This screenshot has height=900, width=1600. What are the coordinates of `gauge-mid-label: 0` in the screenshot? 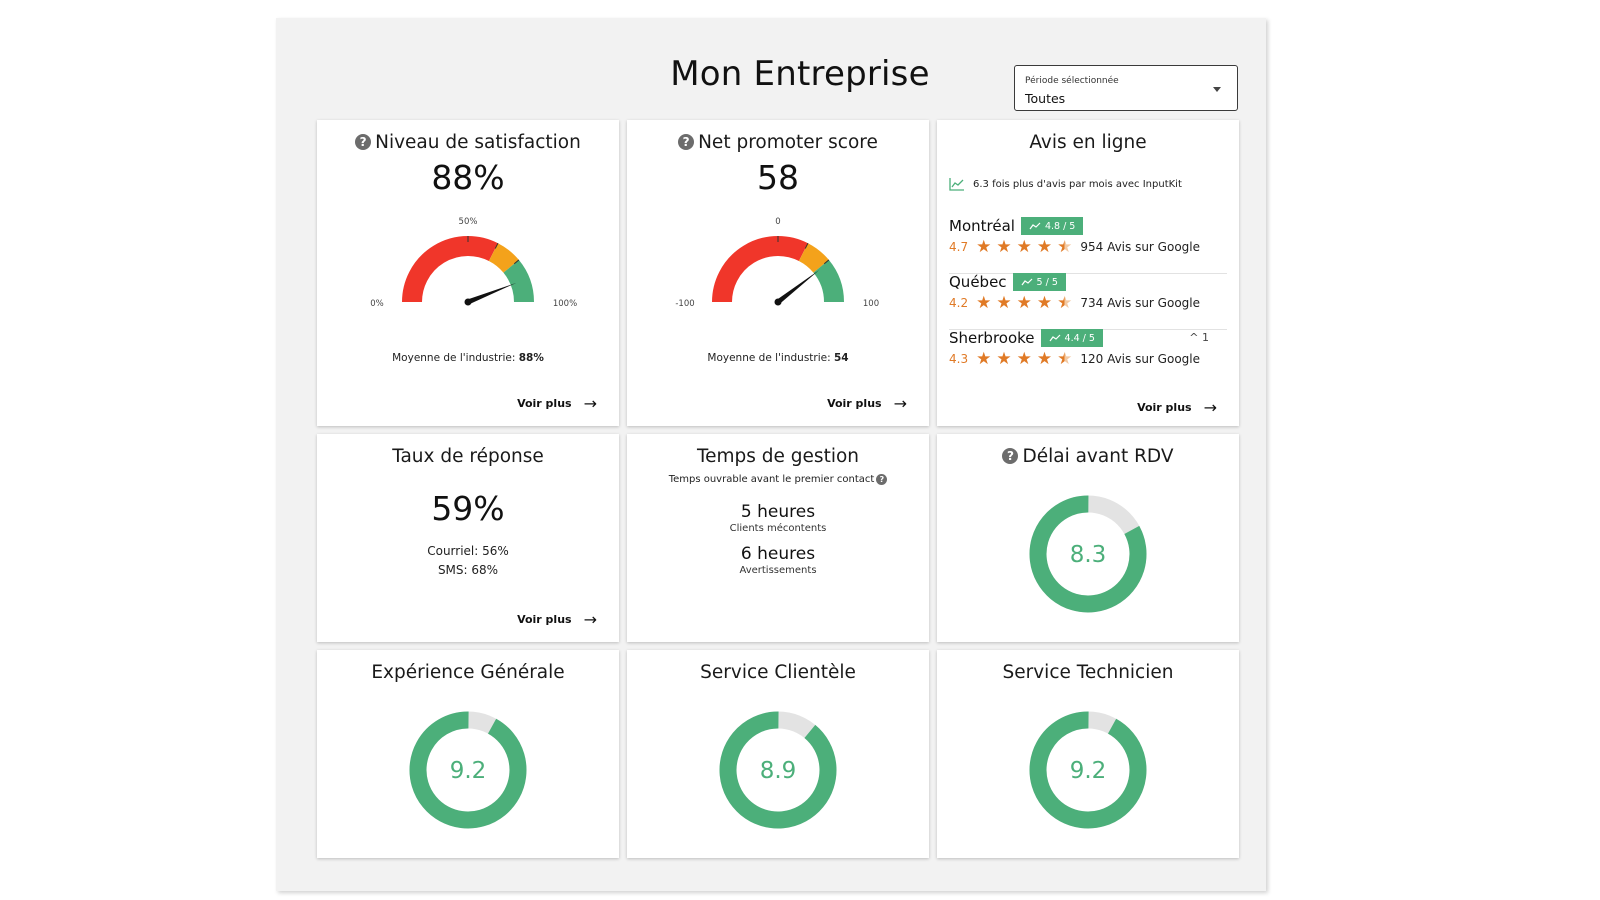 It's located at (777, 222).